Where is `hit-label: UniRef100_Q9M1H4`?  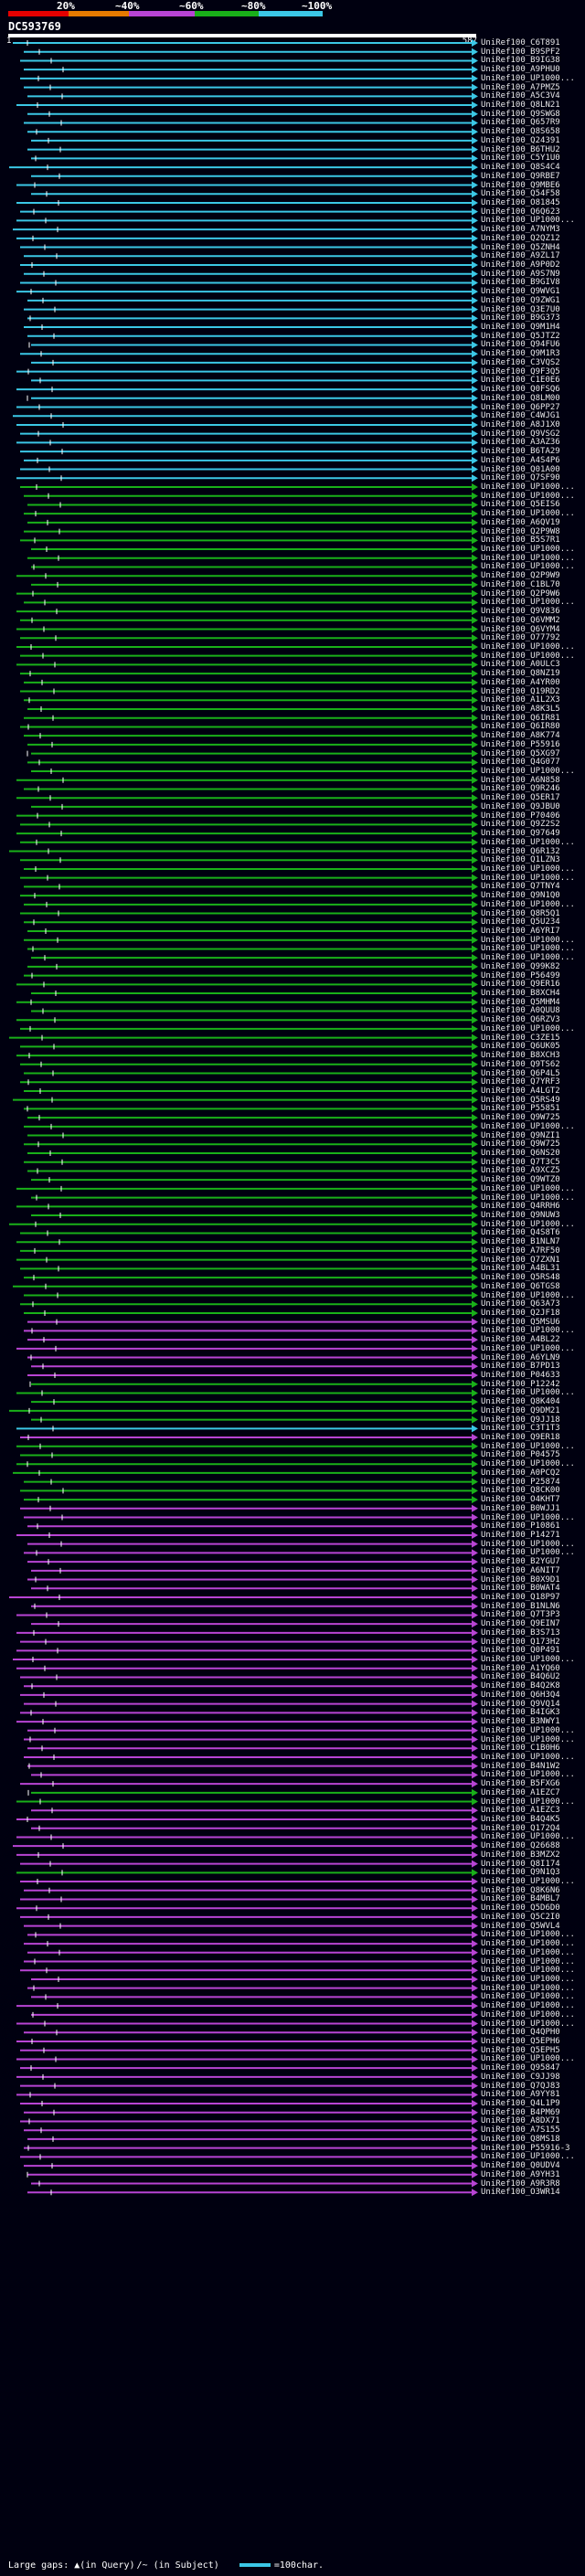 hit-label: UniRef100_Q9M1H4 is located at coordinates (520, 328).